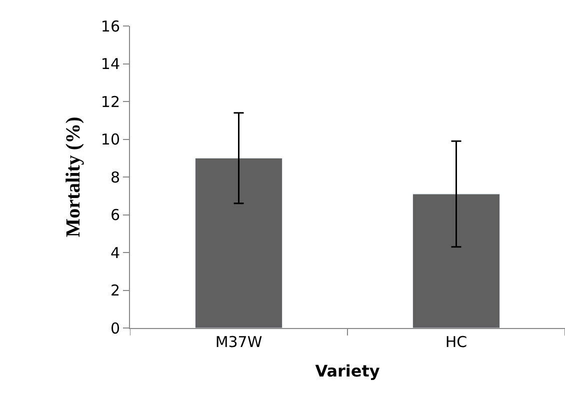 This screenshot has height=414, width=565. I want to click on x-tick-label: HC, so click(456, 342).